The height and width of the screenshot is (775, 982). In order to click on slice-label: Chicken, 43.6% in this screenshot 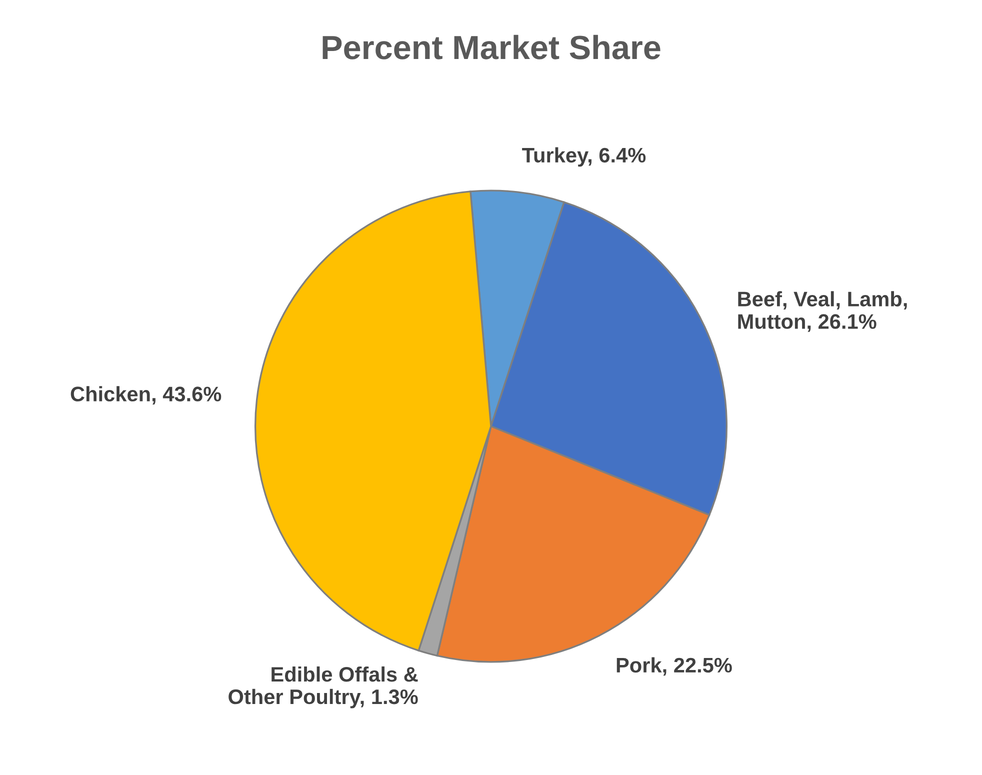, I will do `click(146, 395)`.